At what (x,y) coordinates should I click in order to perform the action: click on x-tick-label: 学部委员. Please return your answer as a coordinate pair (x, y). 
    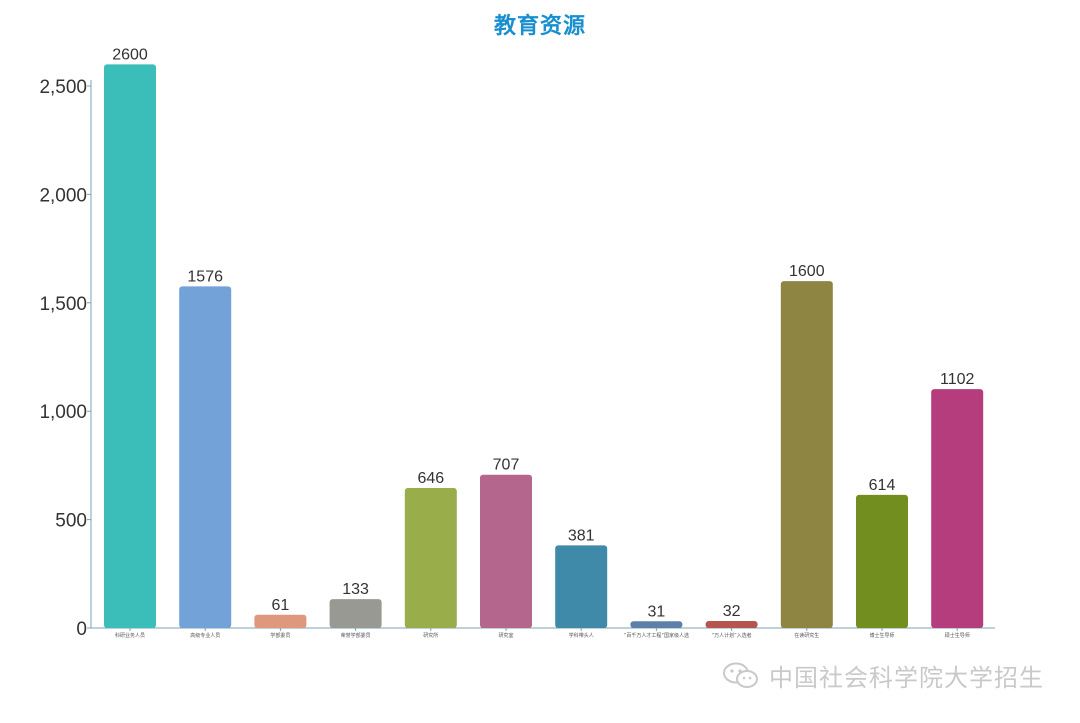
    Looking at the image, I should click on (280, 635).